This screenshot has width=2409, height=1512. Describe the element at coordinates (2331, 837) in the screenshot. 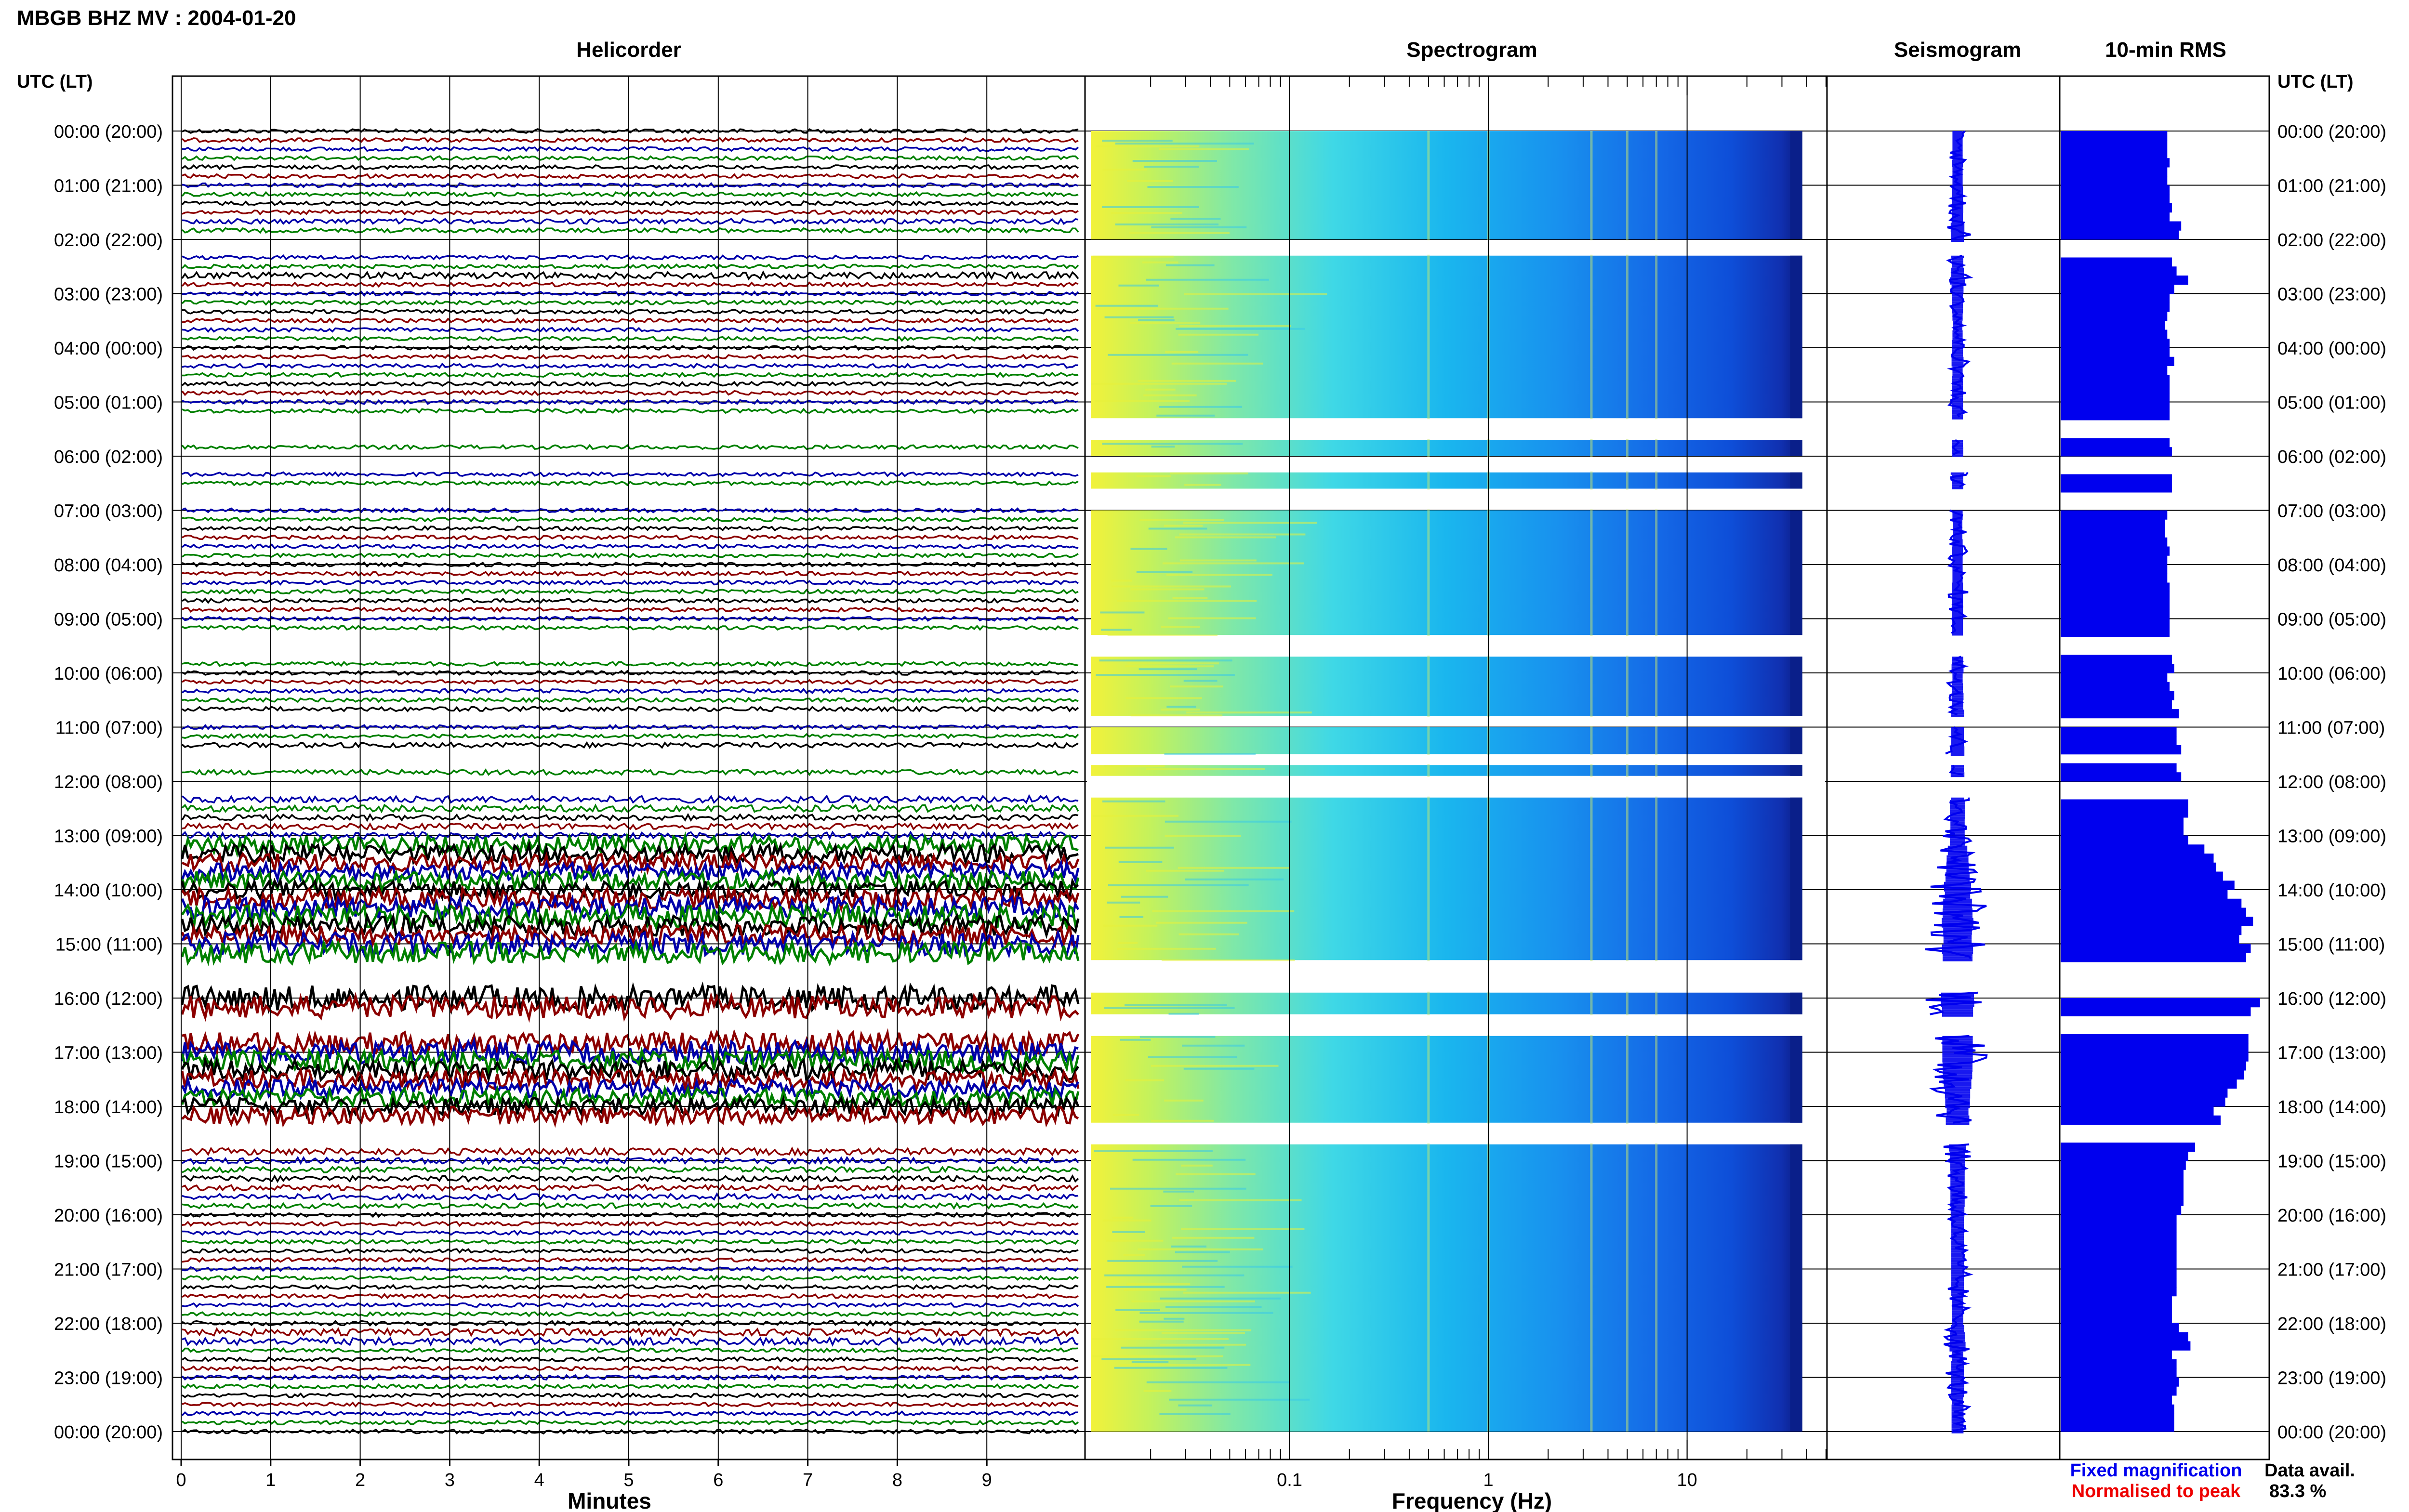

I see `right-time-label: 13:00 (09:00)` at that location.